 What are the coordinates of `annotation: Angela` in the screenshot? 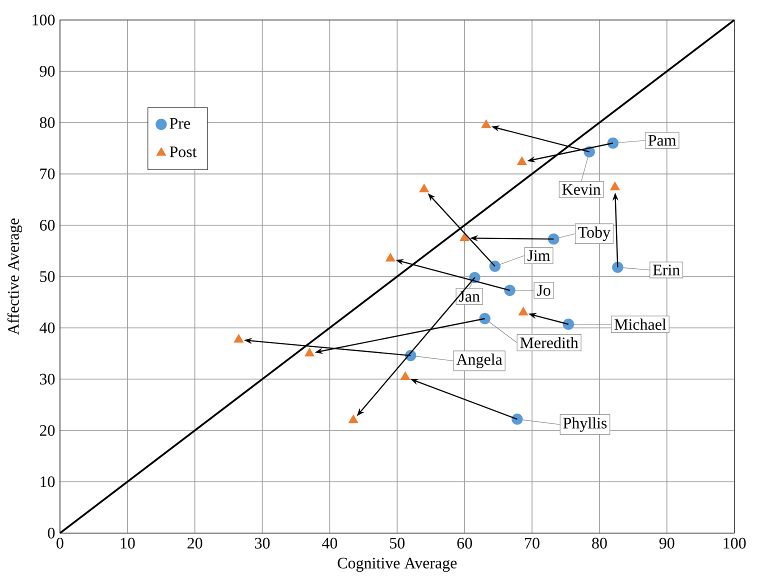 It's located at (479, 361).